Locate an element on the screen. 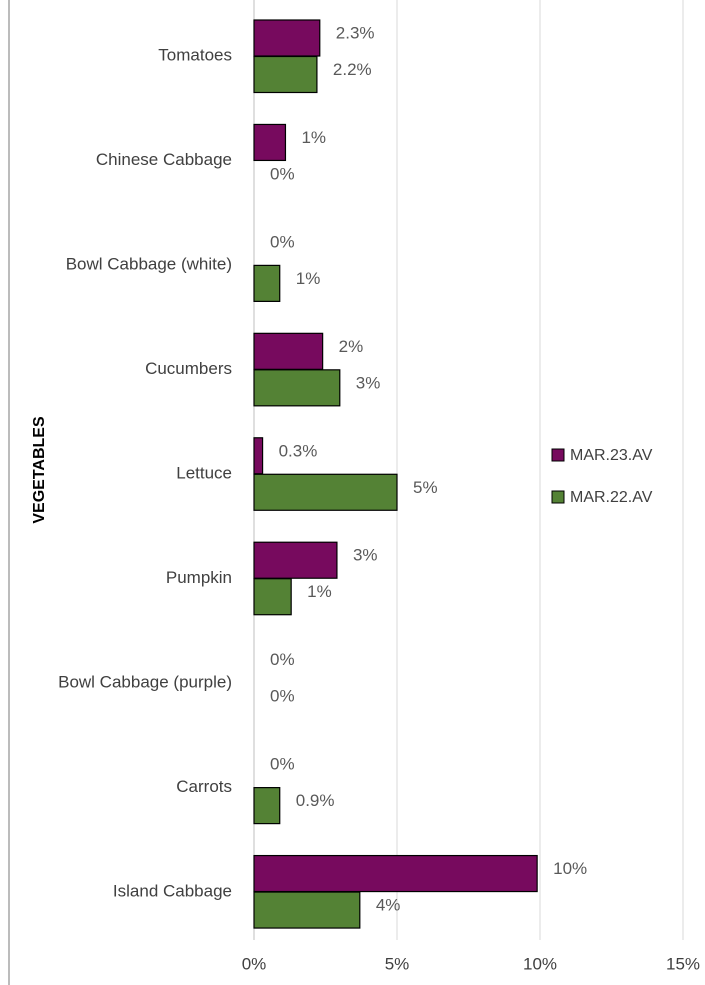 The height and width of the screenshot is (985, 705). y-tick-label: Cucumbers is located at coordinates (188, 368).